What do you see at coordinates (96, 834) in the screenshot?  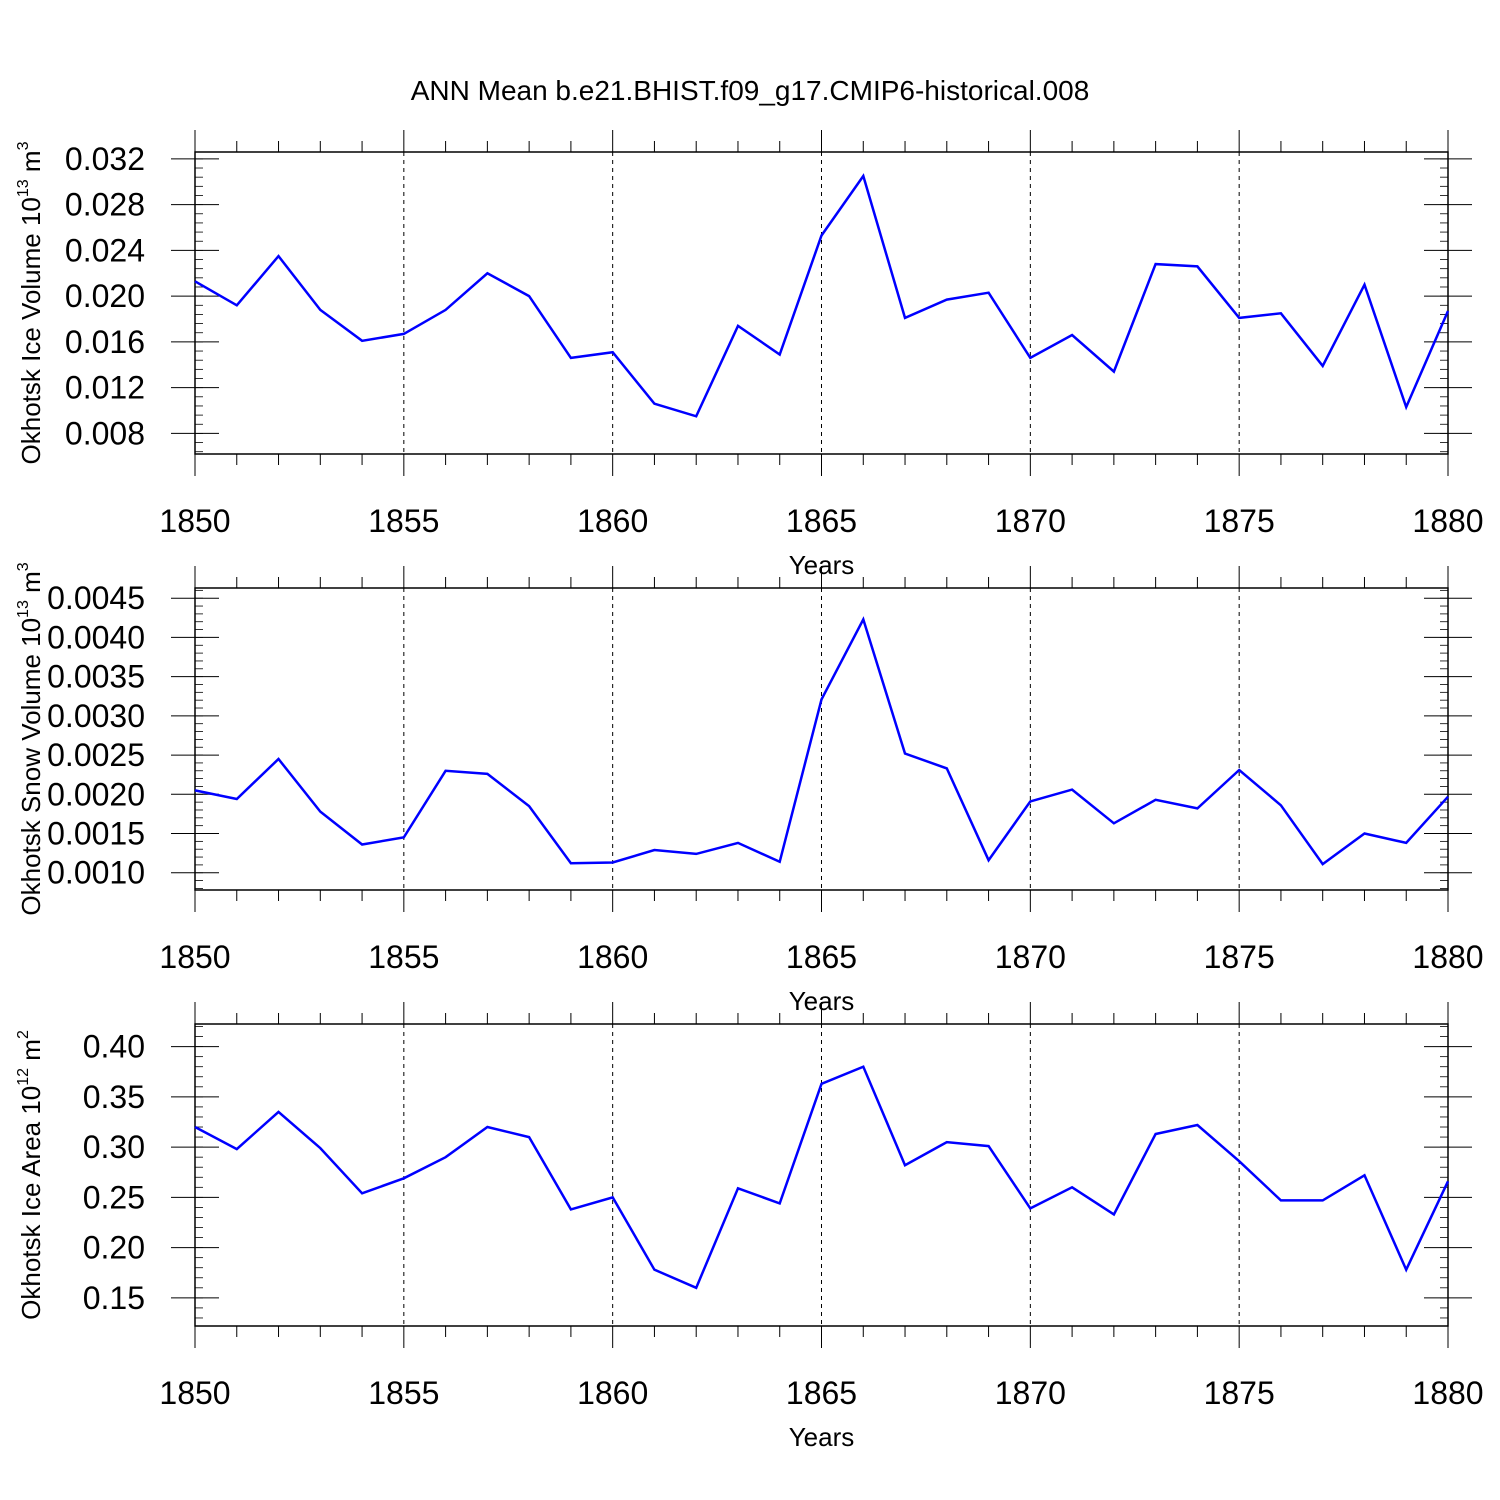 I see `y-tick-label: 0.0015` at bounding box center [96, 834].